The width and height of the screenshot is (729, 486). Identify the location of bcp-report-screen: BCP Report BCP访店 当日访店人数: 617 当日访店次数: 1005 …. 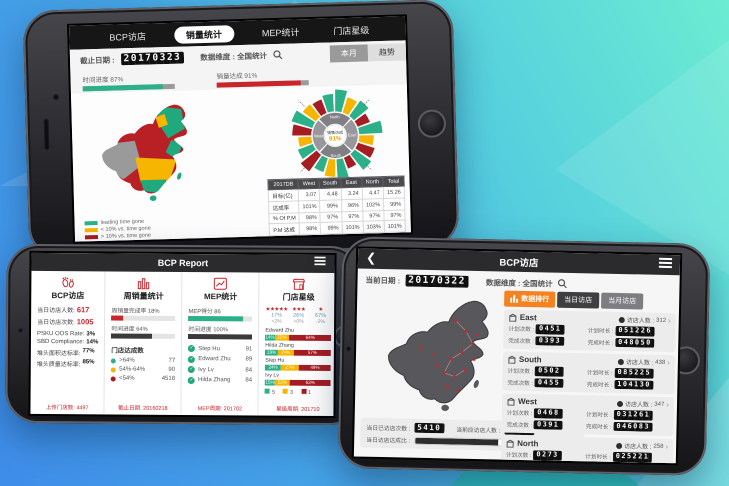
(182, 334).